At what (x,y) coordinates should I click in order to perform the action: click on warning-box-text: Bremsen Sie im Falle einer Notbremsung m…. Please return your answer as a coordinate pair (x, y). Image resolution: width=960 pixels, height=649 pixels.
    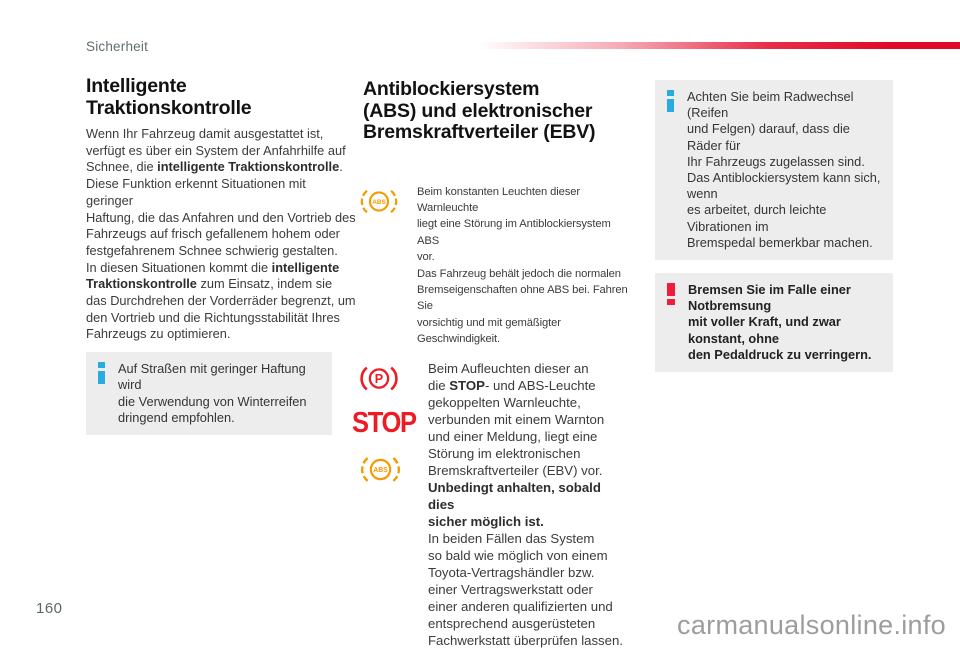
    Looking at the image, I should click on (780, 322).